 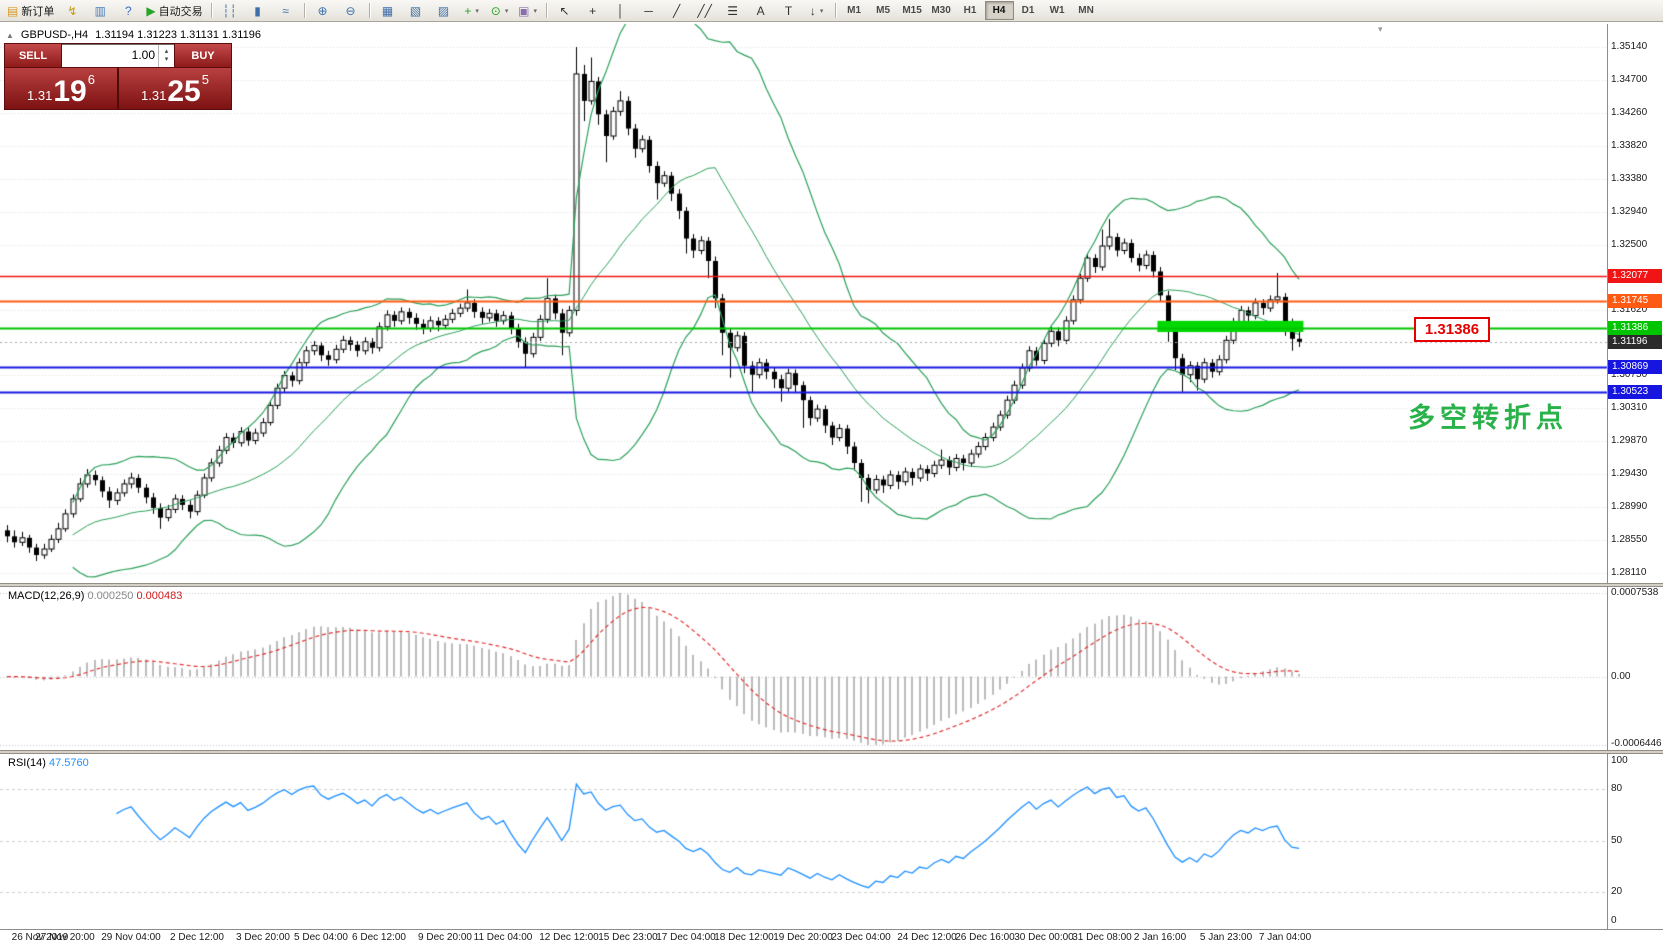 What do you see at coordinates (174, 11) in the screenshot?
I see `autotrading-button: ▶ 自动交易` at bounding box center [174, 11].